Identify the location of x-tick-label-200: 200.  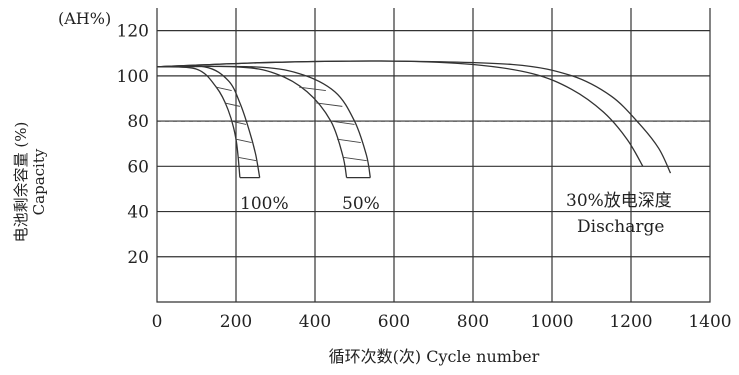
(236, 322).